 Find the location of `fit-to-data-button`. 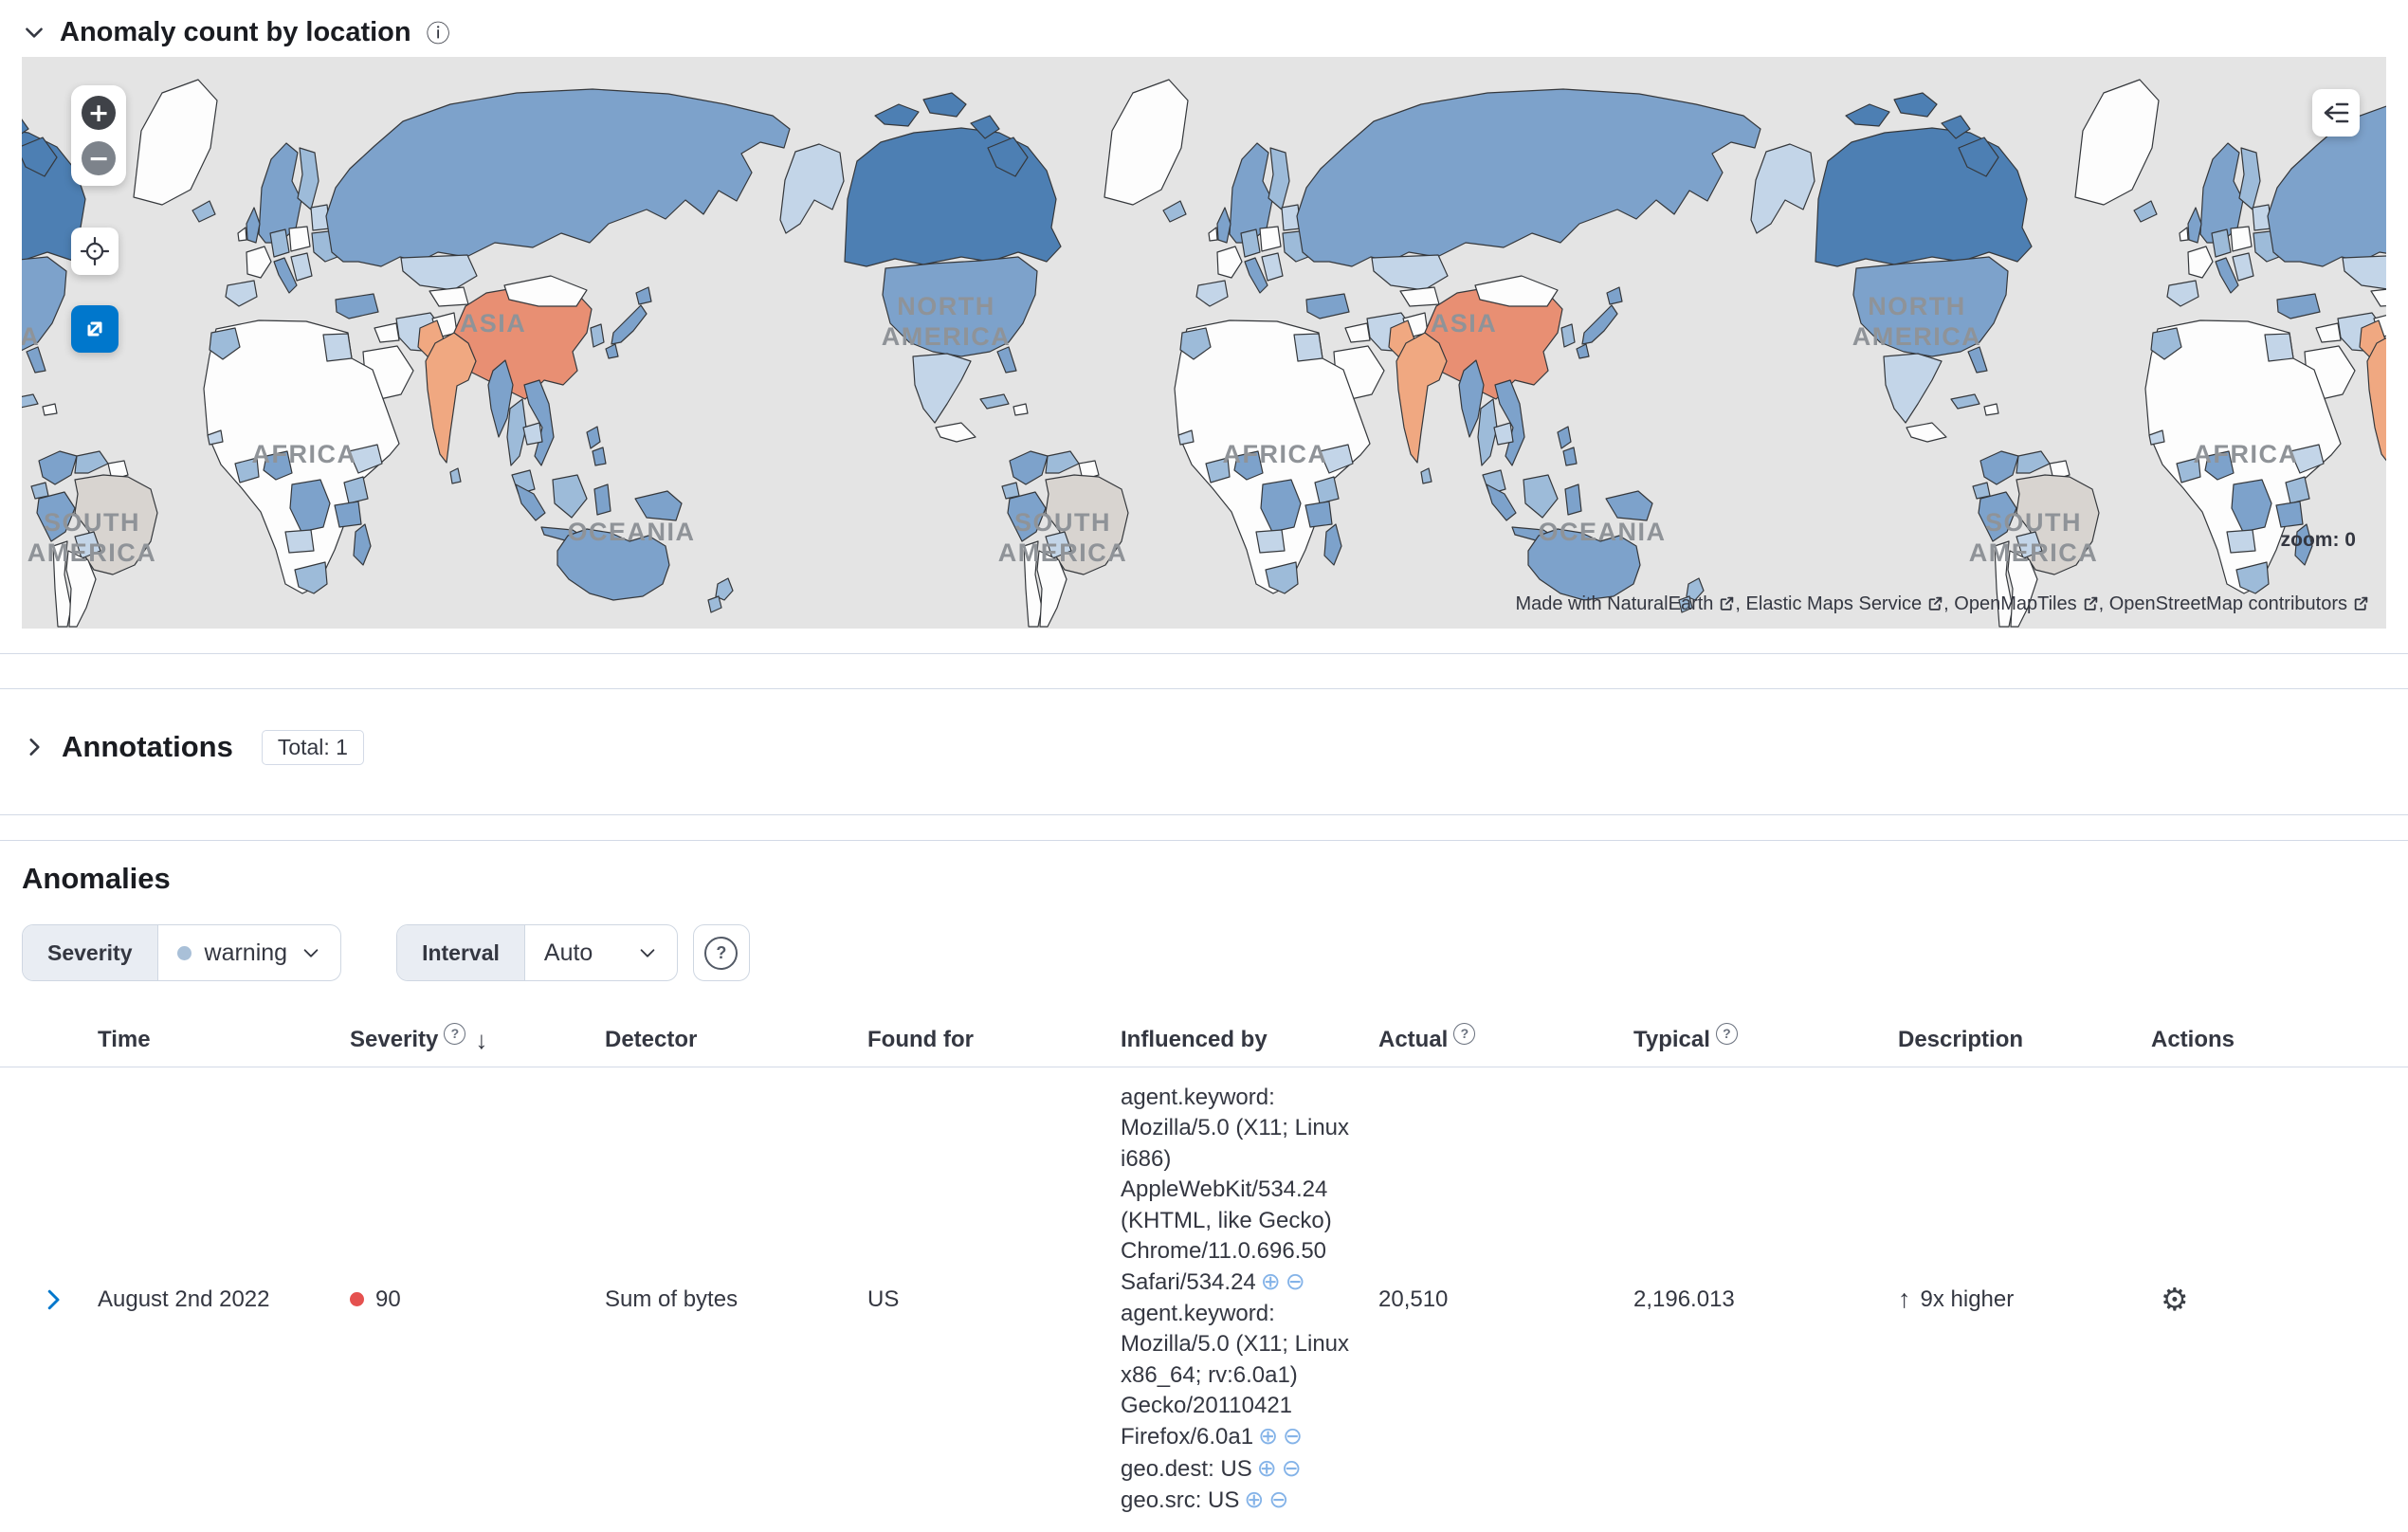

fit-to-data-button is located at coordinates (95, 251).